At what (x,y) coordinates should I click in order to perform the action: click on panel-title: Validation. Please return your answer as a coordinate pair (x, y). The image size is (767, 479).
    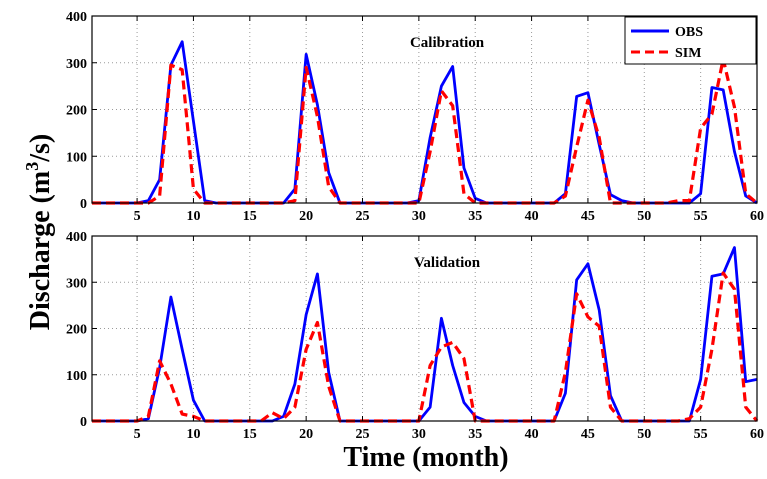
    Looking at the image, I should click on (447, 263).